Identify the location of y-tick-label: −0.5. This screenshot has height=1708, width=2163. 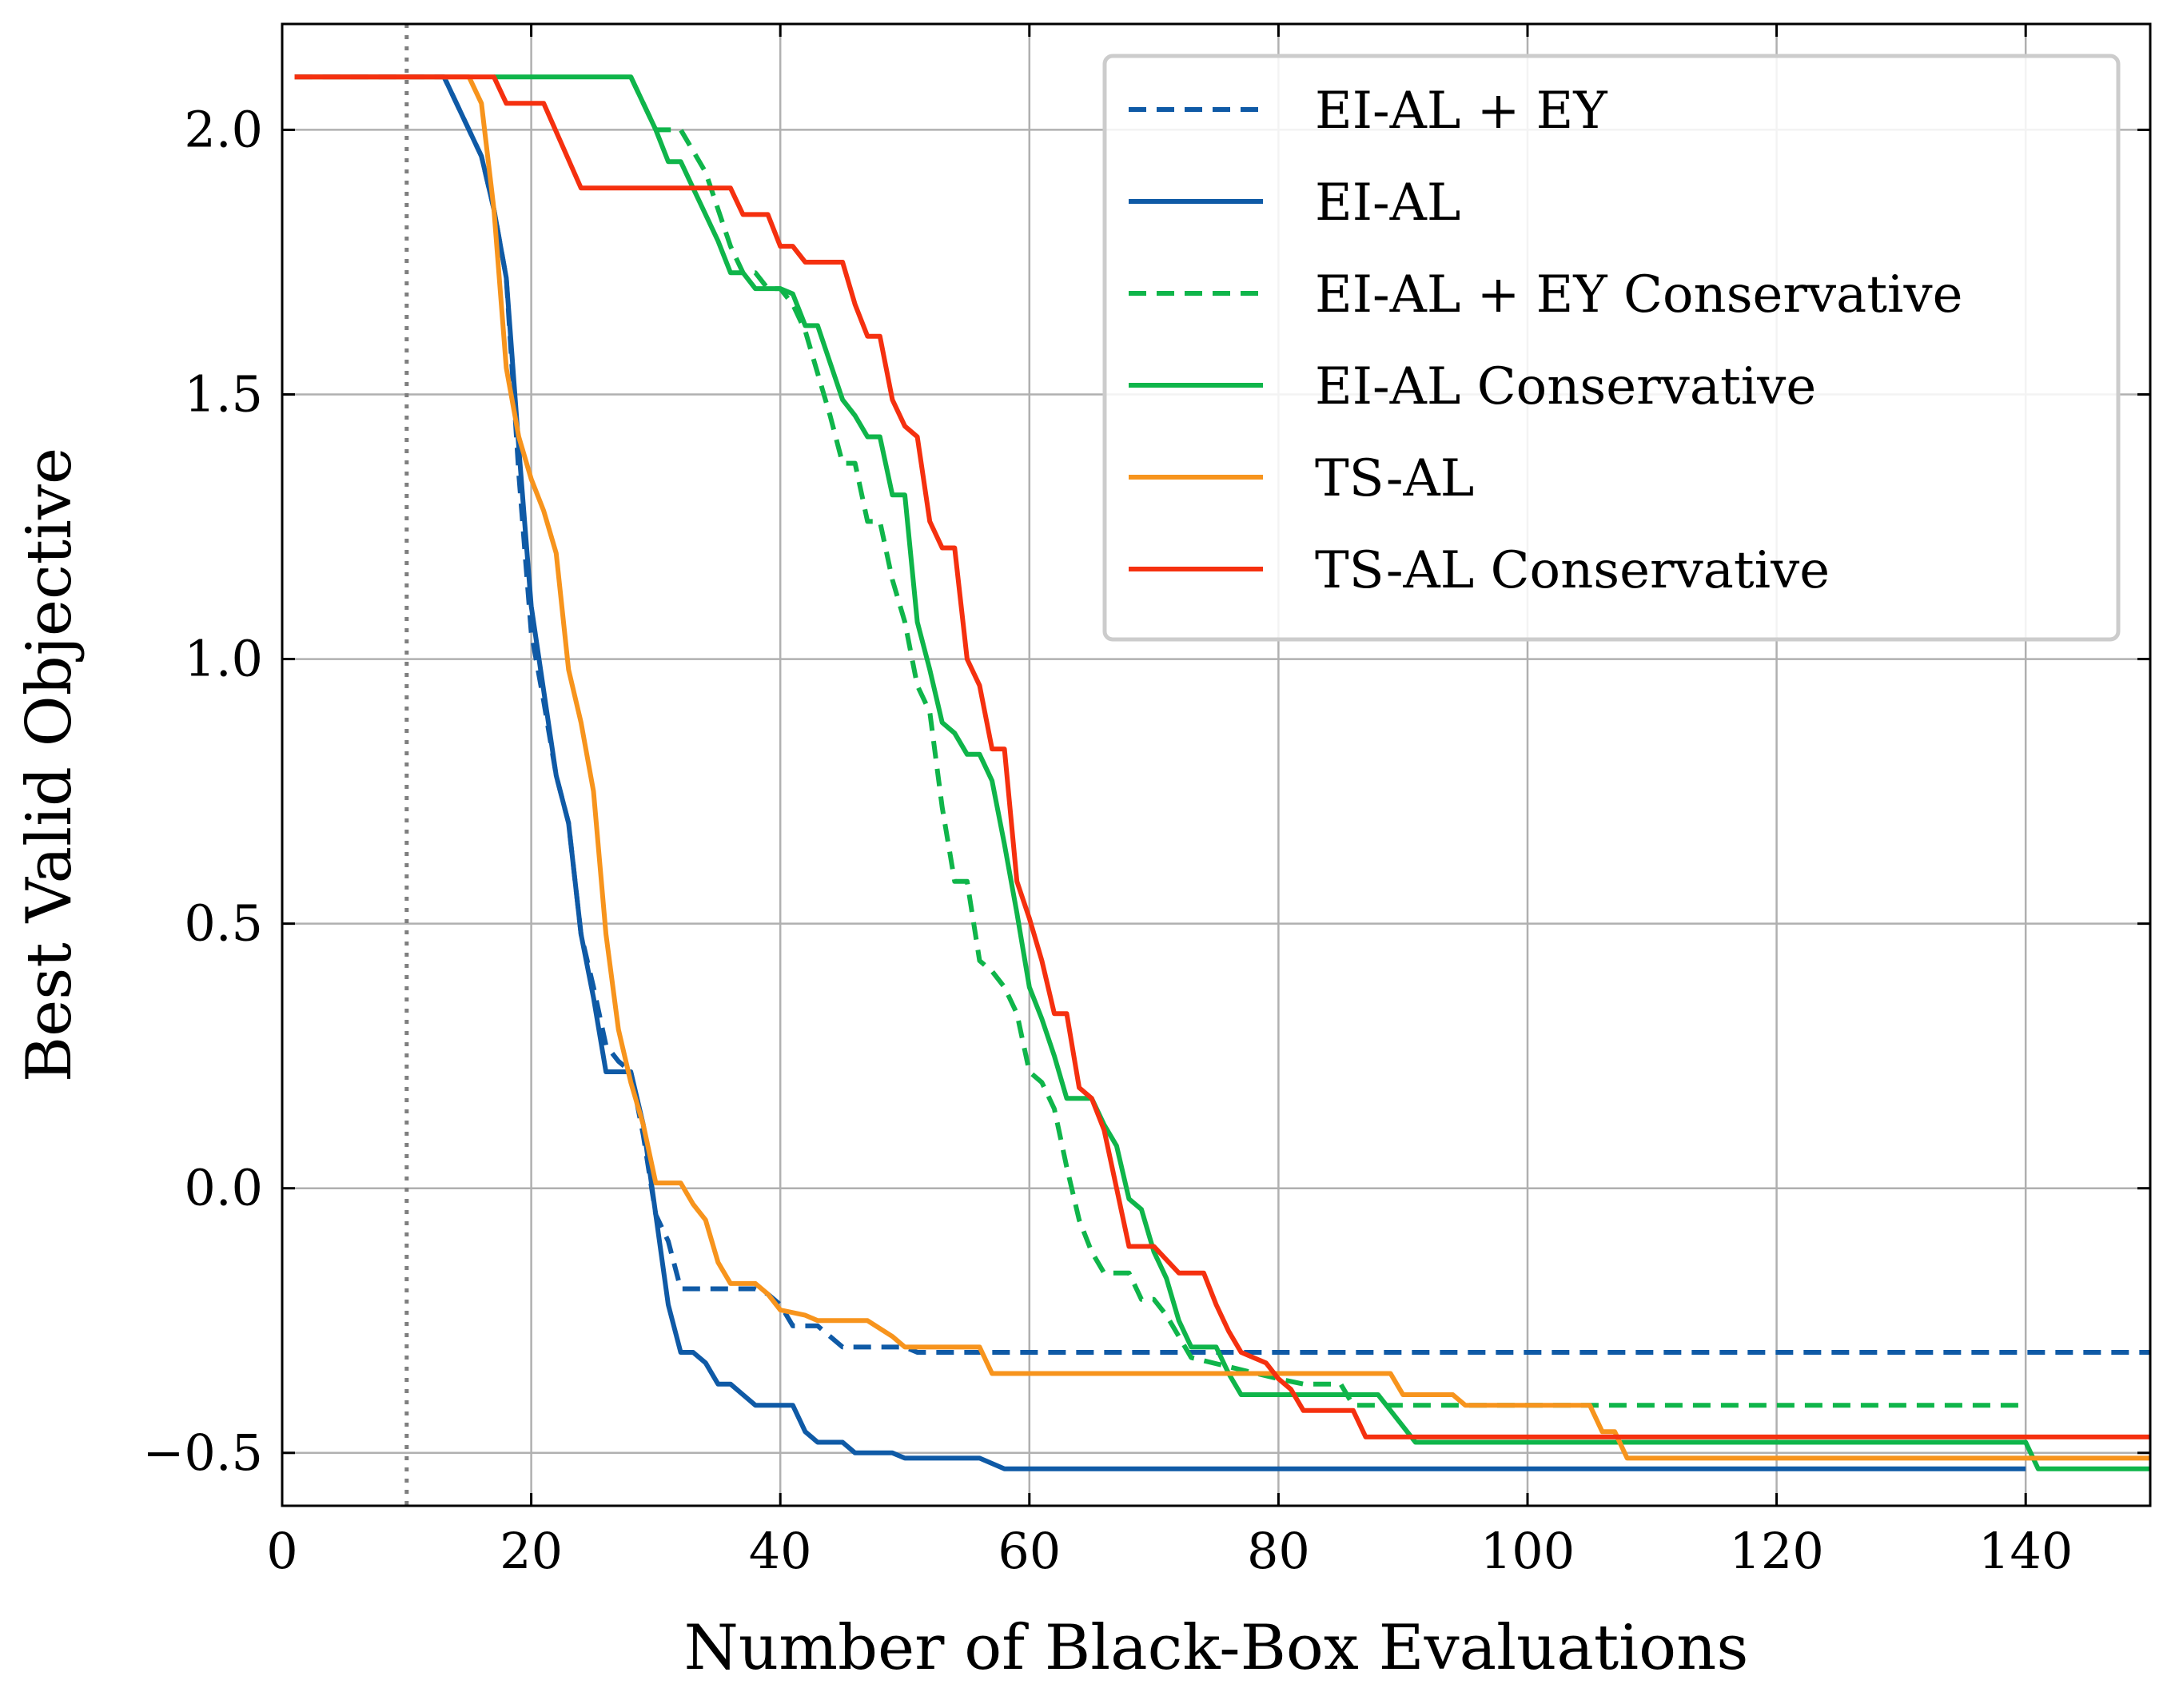
(203, 1452).